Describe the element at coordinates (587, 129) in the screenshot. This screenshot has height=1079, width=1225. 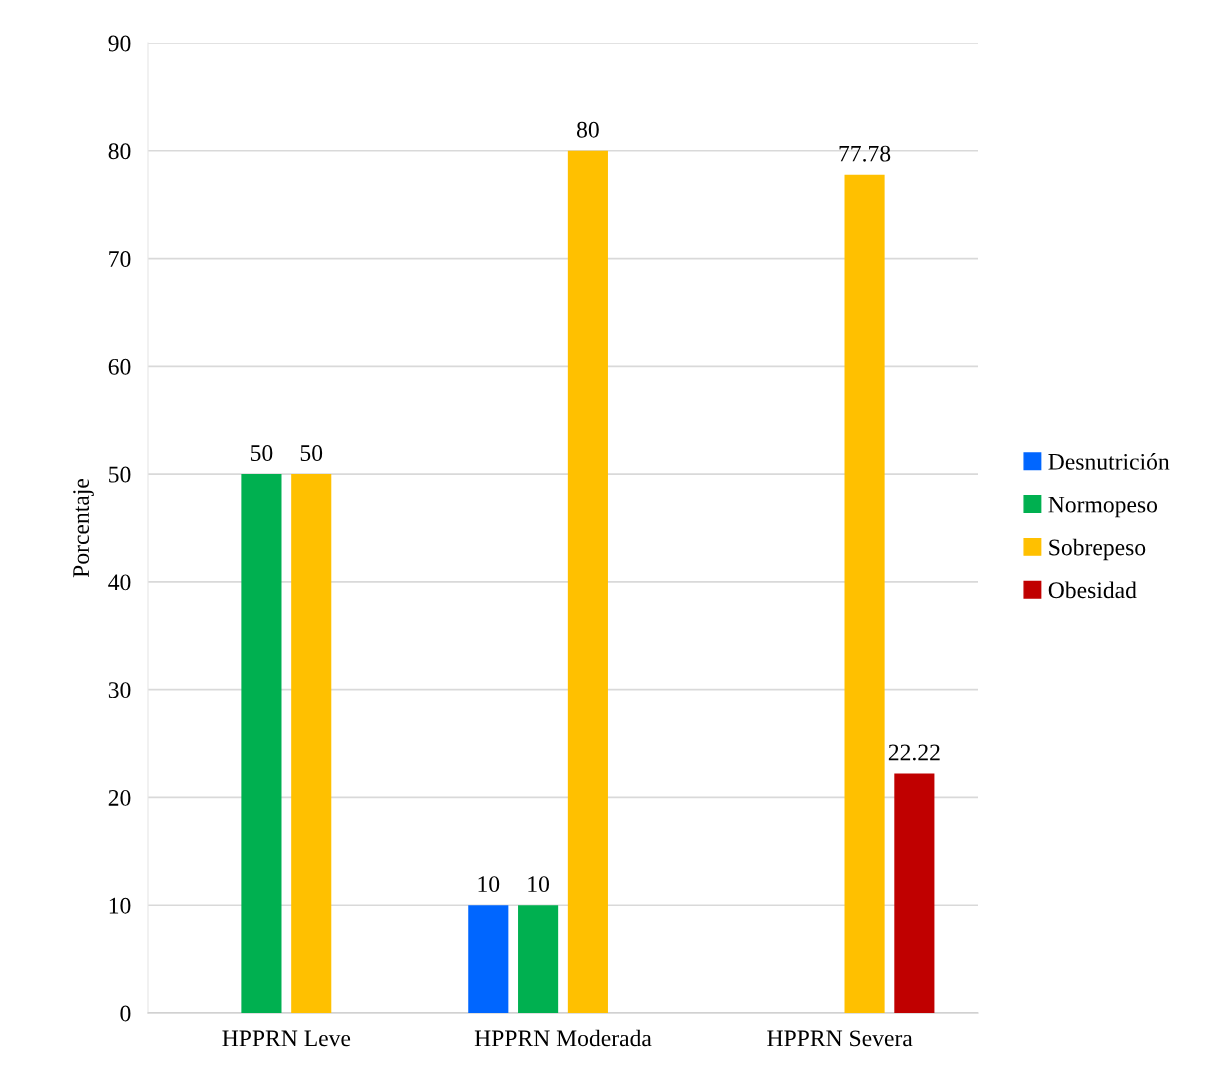
I see `data-label: 80` at that location.